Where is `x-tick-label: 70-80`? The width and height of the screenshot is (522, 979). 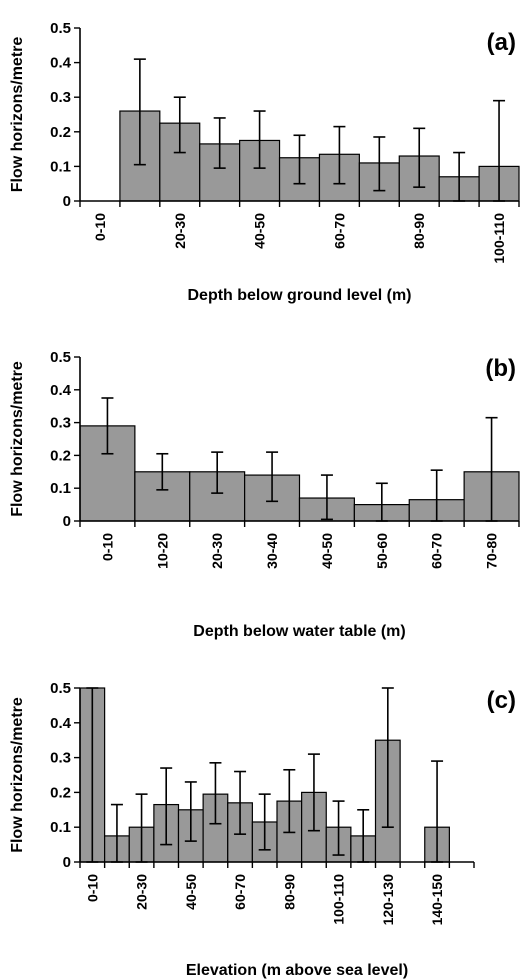
x-tick-label: 70-80 is located at coordinates (492, 551).